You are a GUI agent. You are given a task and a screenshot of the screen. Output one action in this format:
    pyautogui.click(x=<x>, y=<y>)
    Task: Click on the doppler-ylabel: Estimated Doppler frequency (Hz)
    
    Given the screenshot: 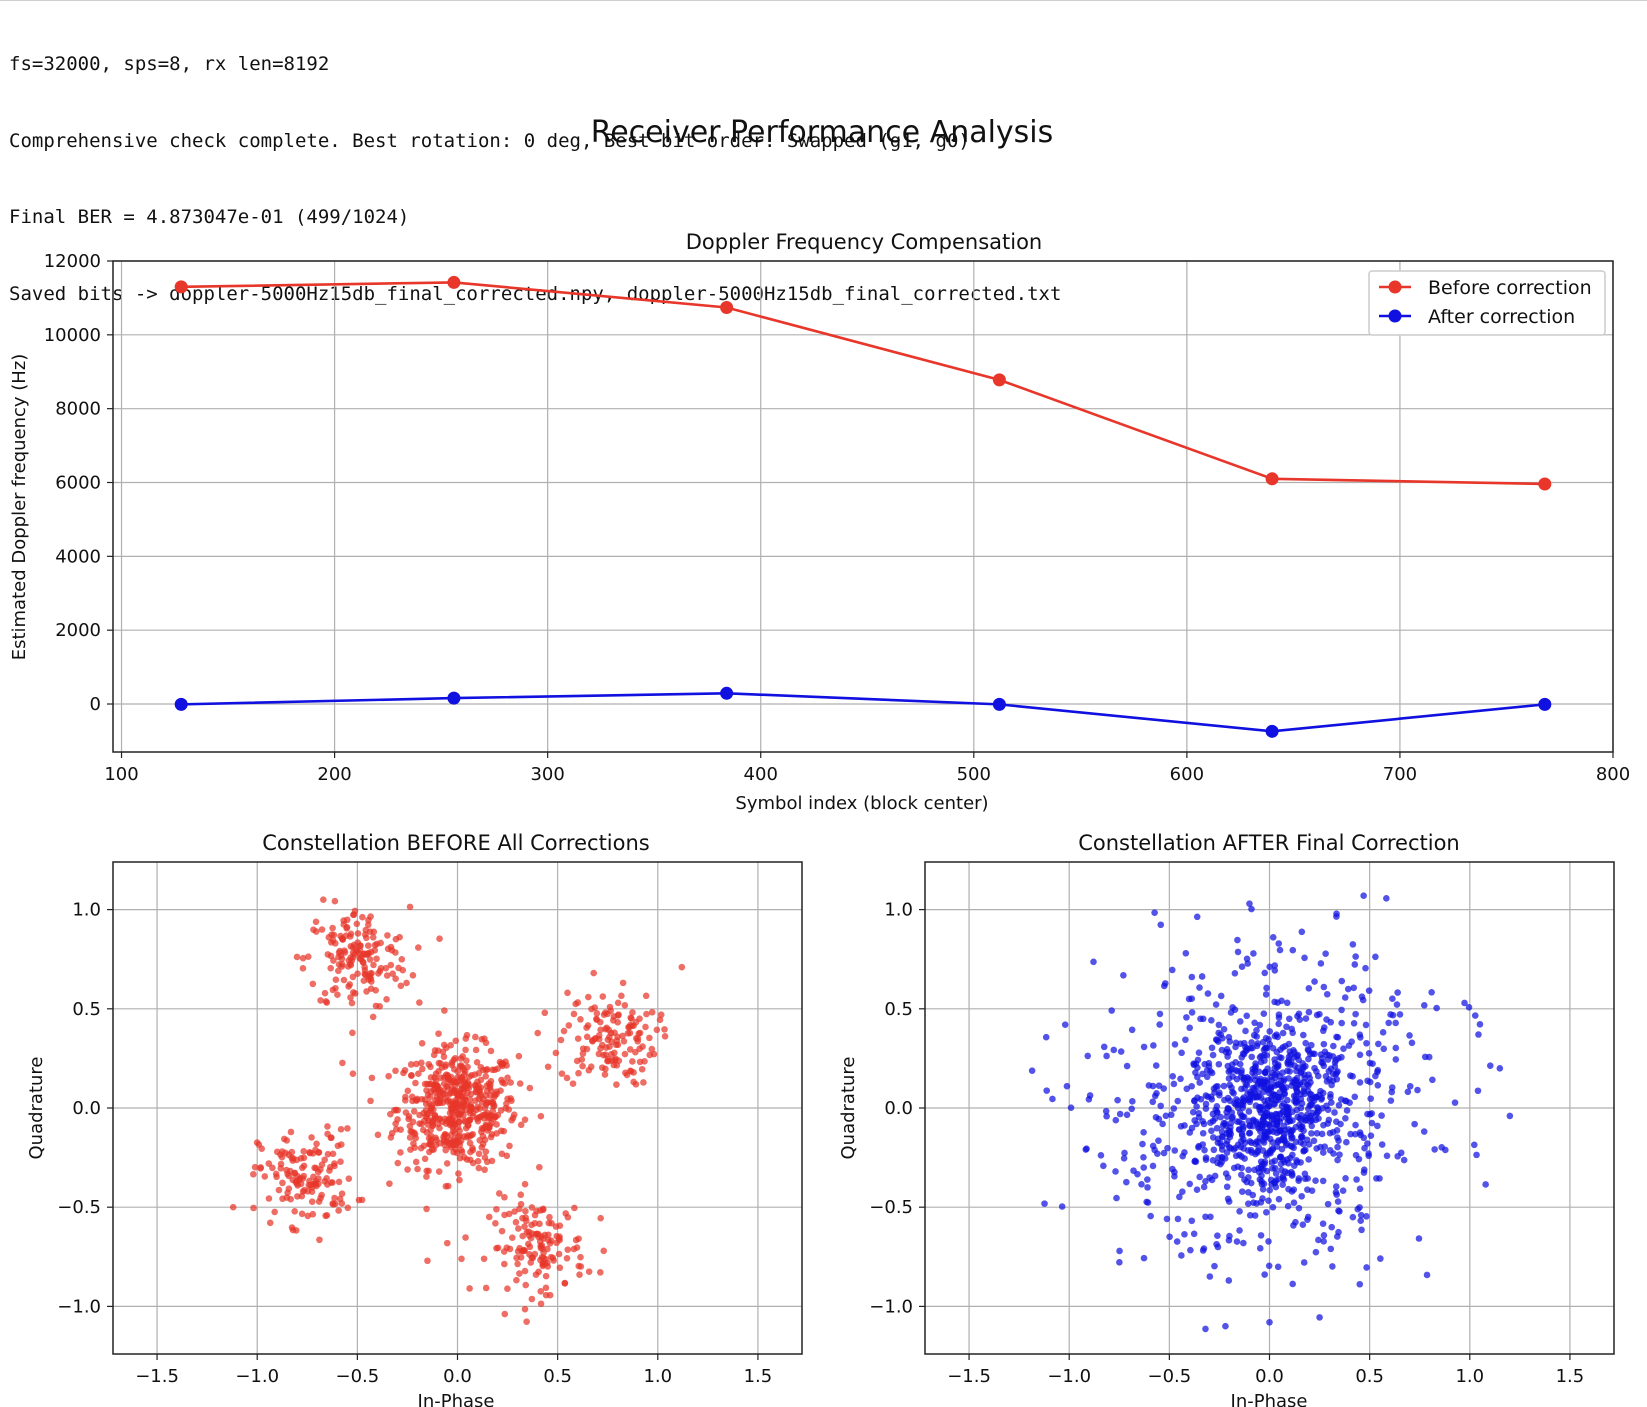 What is the action you would take?
    pyautogui.click(x=19, y=507)
    